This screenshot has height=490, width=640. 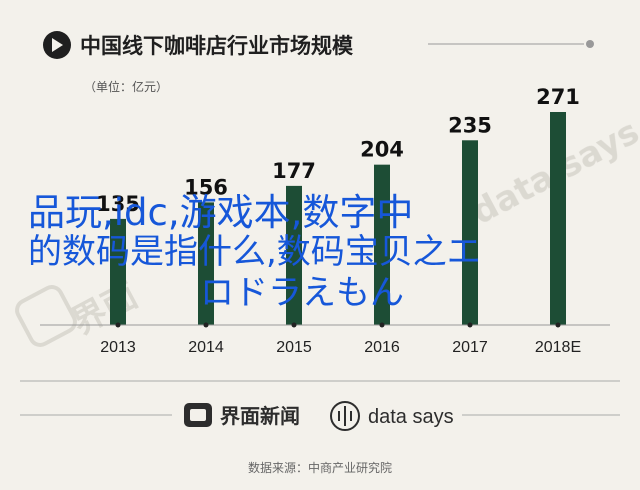 I want to click on ticks-layer: 2013 2014 2015 2016 2017 2018E, so click(x=340, y=339).